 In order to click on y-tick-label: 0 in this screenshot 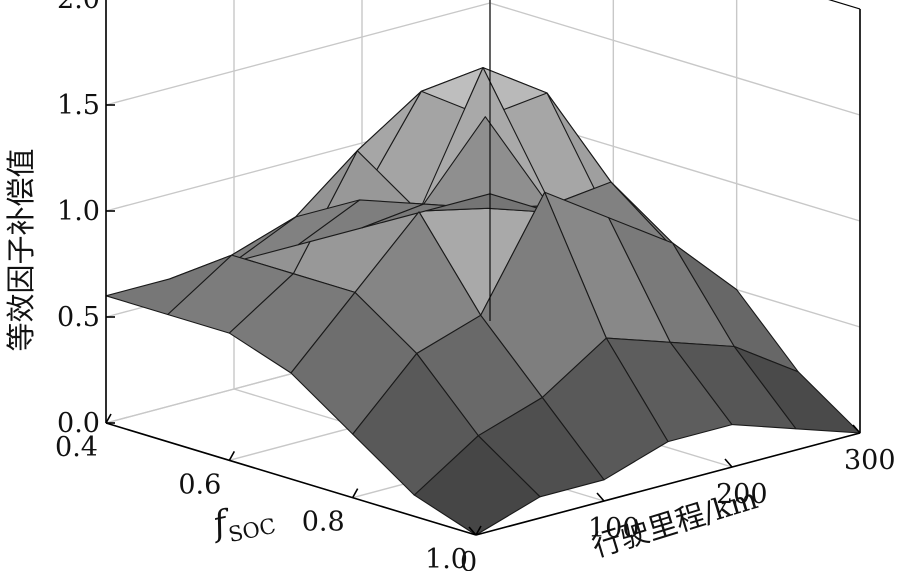, I will do `click(468, 559)`.